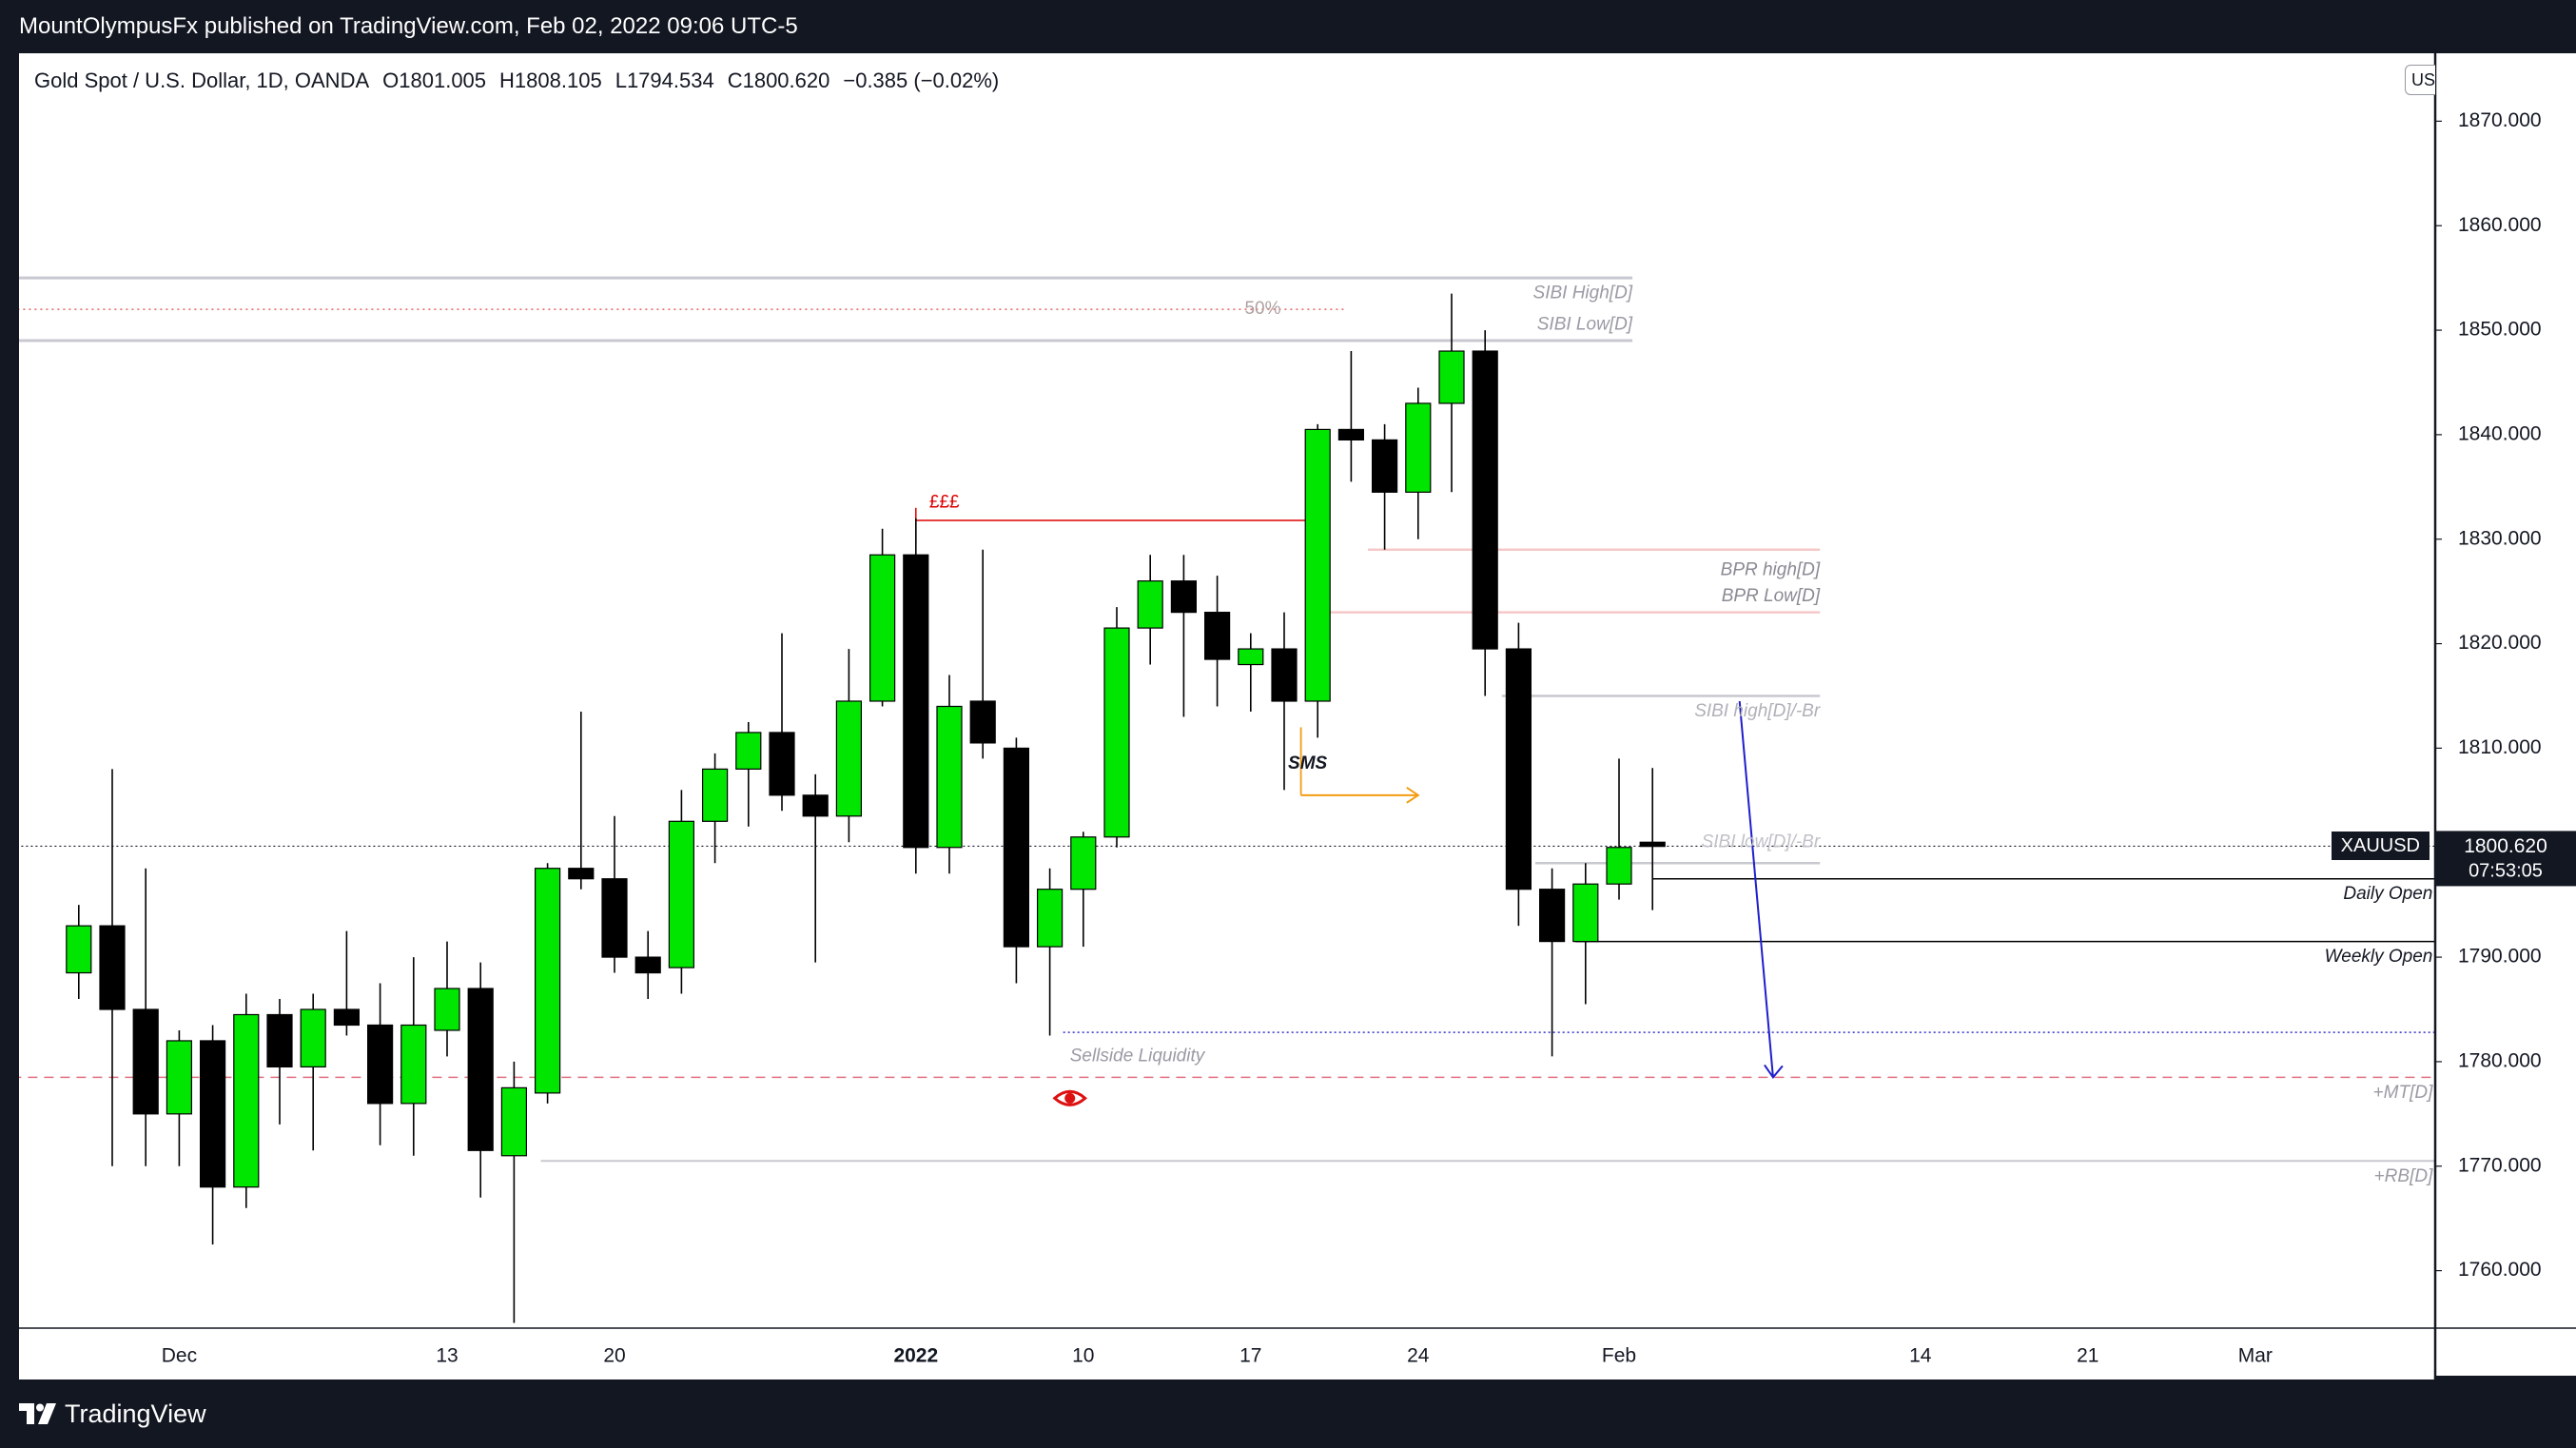 Image resolution: width=2576 pixels, height=1448 pixels. What do you see at coordinates (2500, 225) in the screenshot?
I see `price-tick-label: 1860.000` at bounding box center [2500, 225].